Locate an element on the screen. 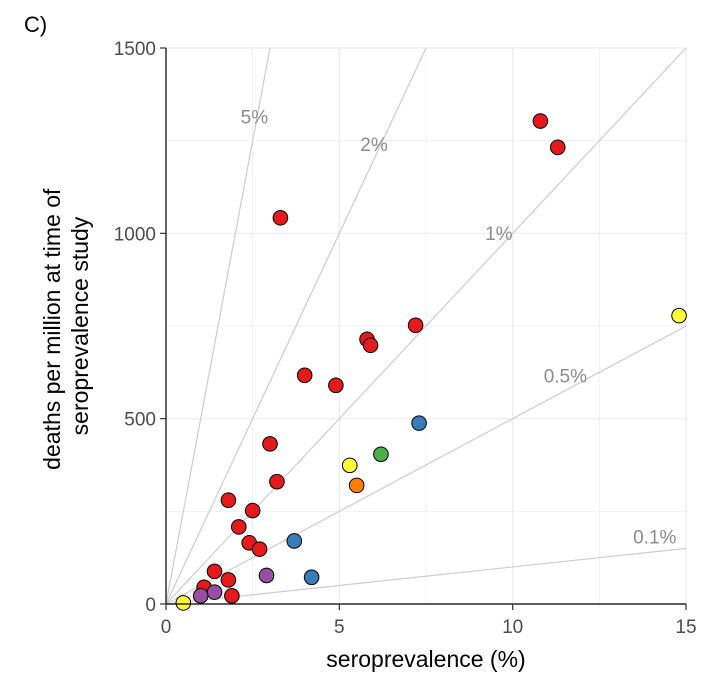  reference-line-label: 1% is located at coordinates (499, 234).